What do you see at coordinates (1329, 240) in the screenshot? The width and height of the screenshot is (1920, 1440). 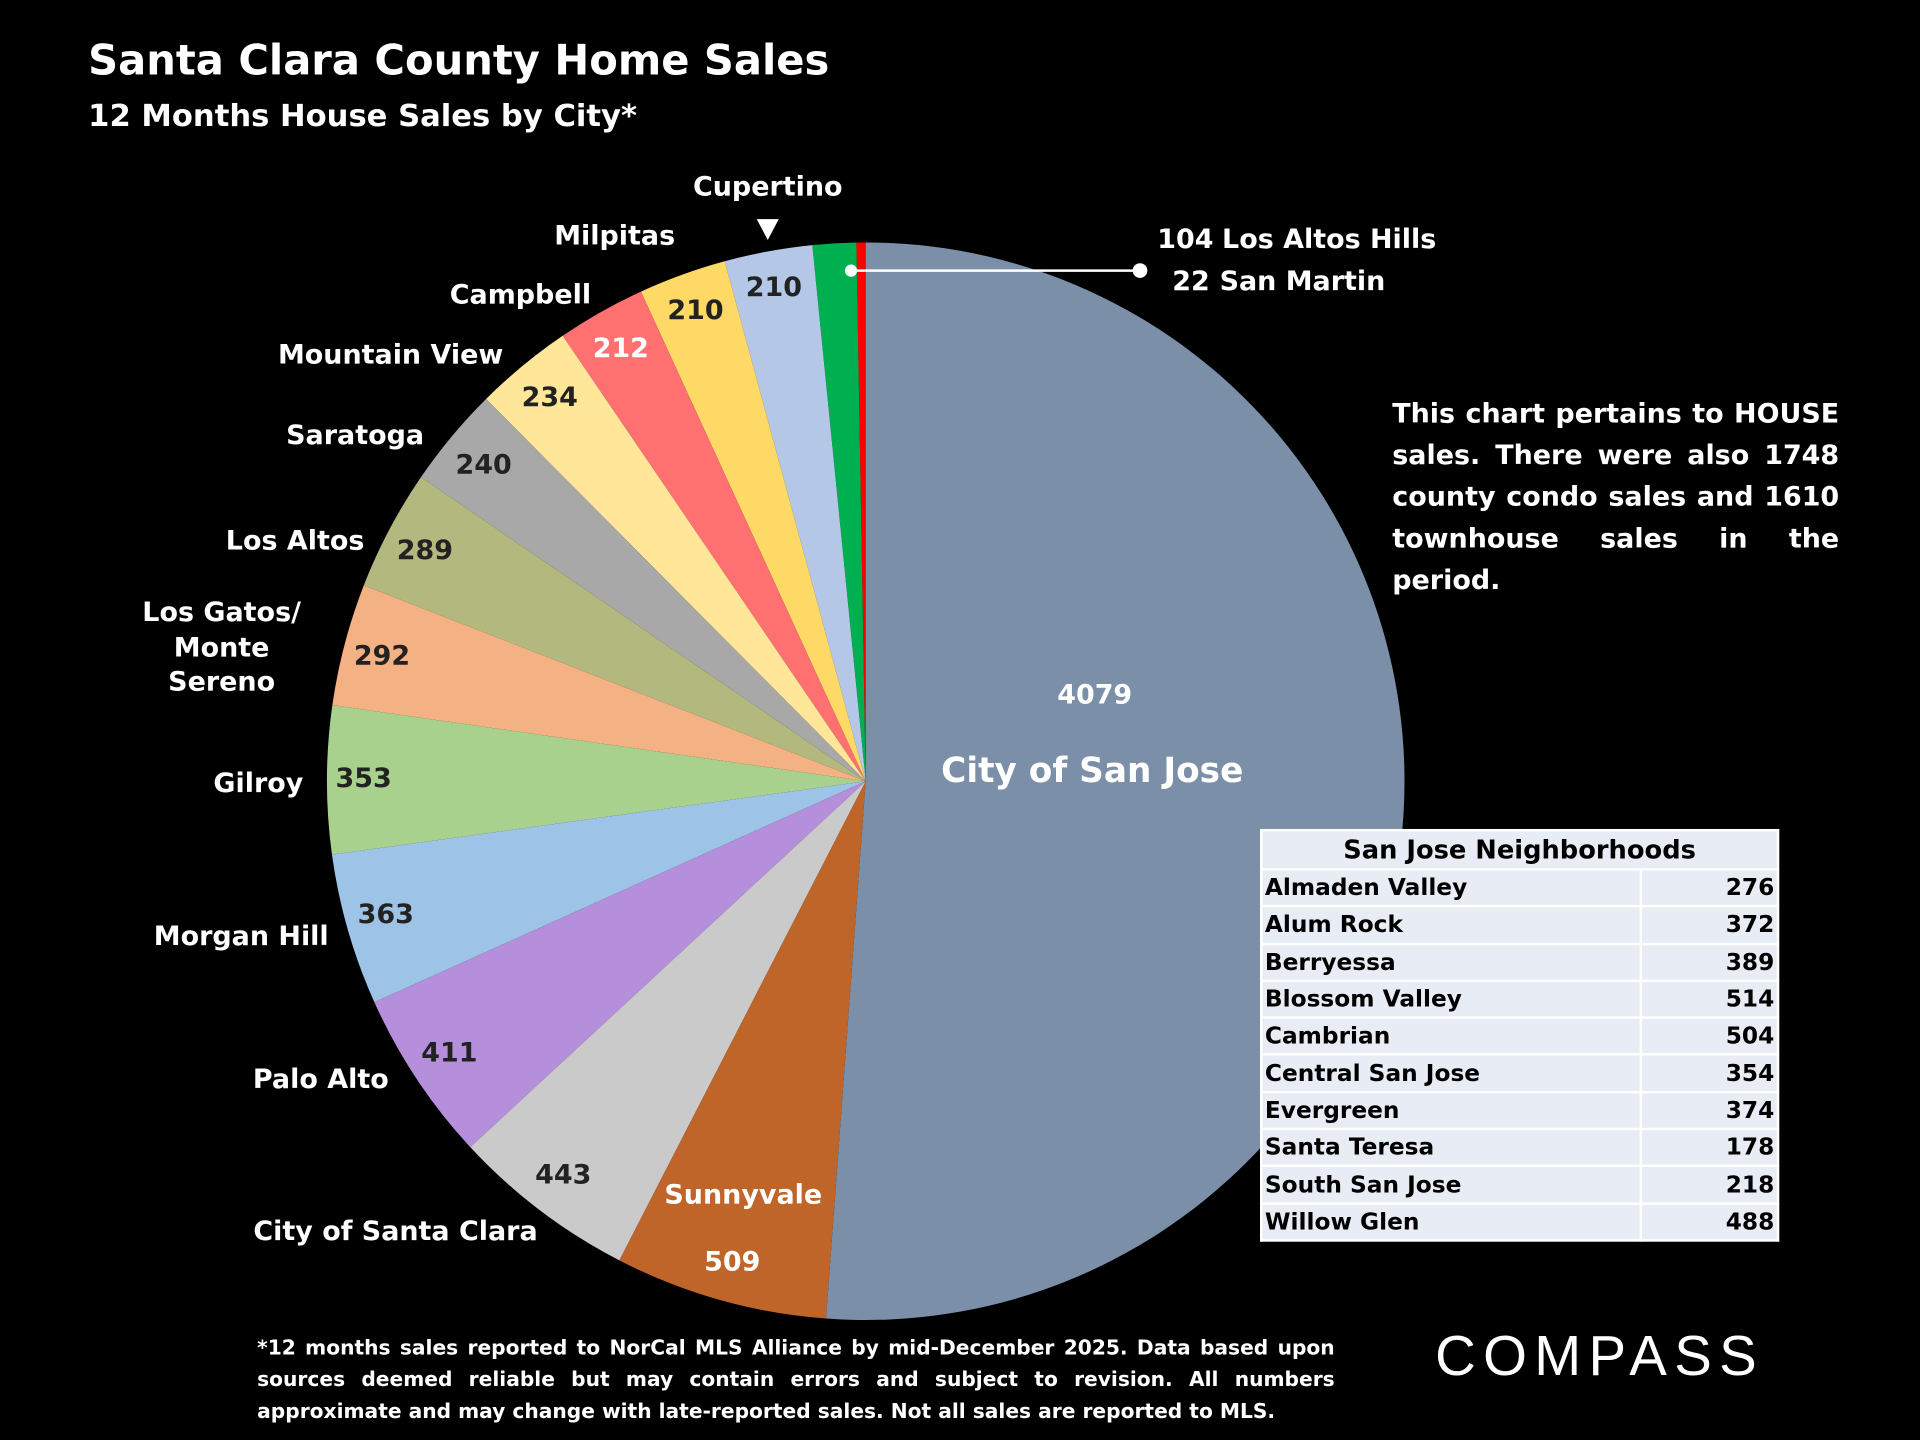 I see `slice-name: Los Altos Hills` at bounding box center [1329, 240].